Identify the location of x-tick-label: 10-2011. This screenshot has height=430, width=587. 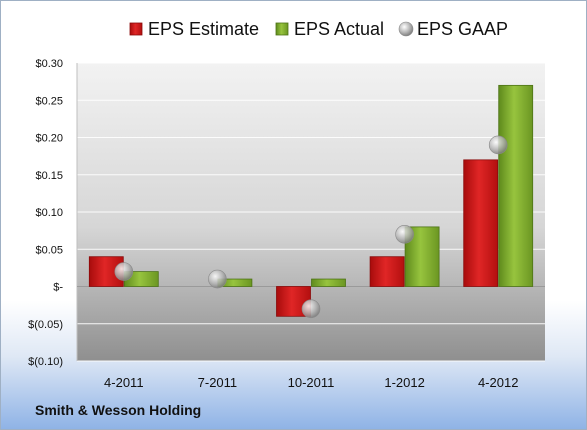
(311, 382).